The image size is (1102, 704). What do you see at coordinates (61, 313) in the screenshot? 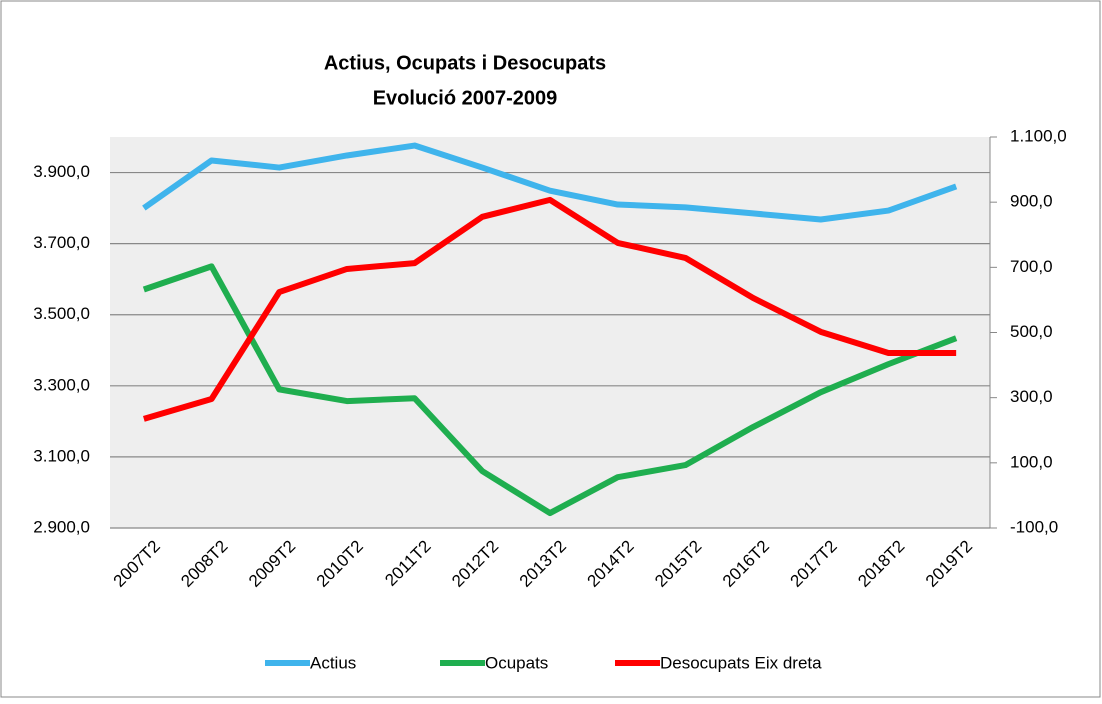
I see `y-tick-label: 3.500,0` at bounding box center [61, 313].